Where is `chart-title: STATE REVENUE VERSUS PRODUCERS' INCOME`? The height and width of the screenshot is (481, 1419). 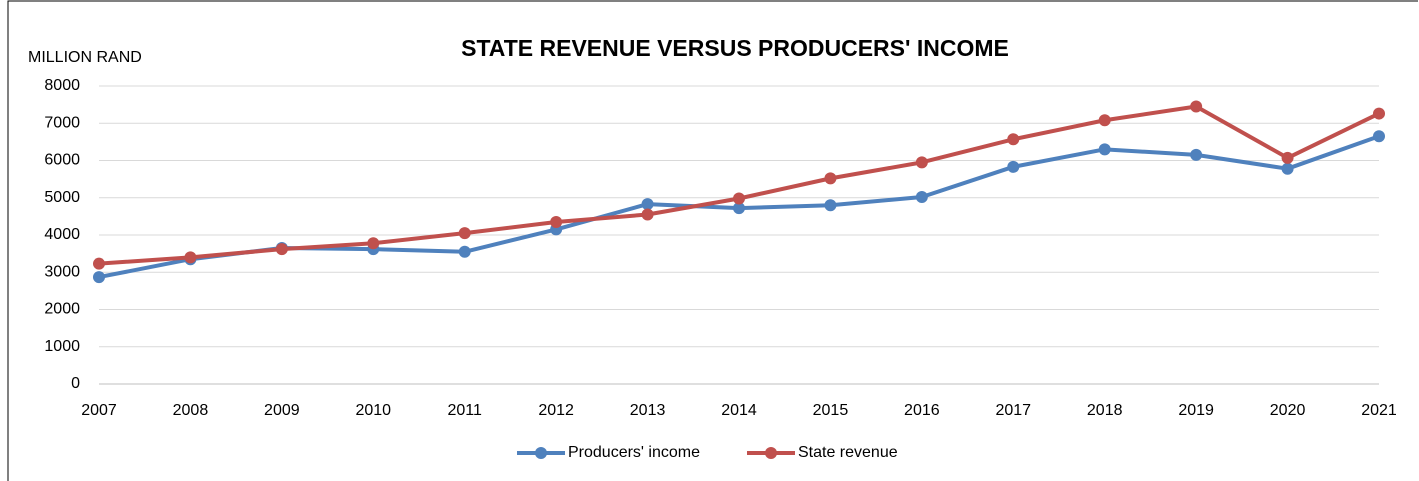
chart-title: STATE REVENUE VERSUS PRODUCERS' INCOME is located at coordinates (735, 48).